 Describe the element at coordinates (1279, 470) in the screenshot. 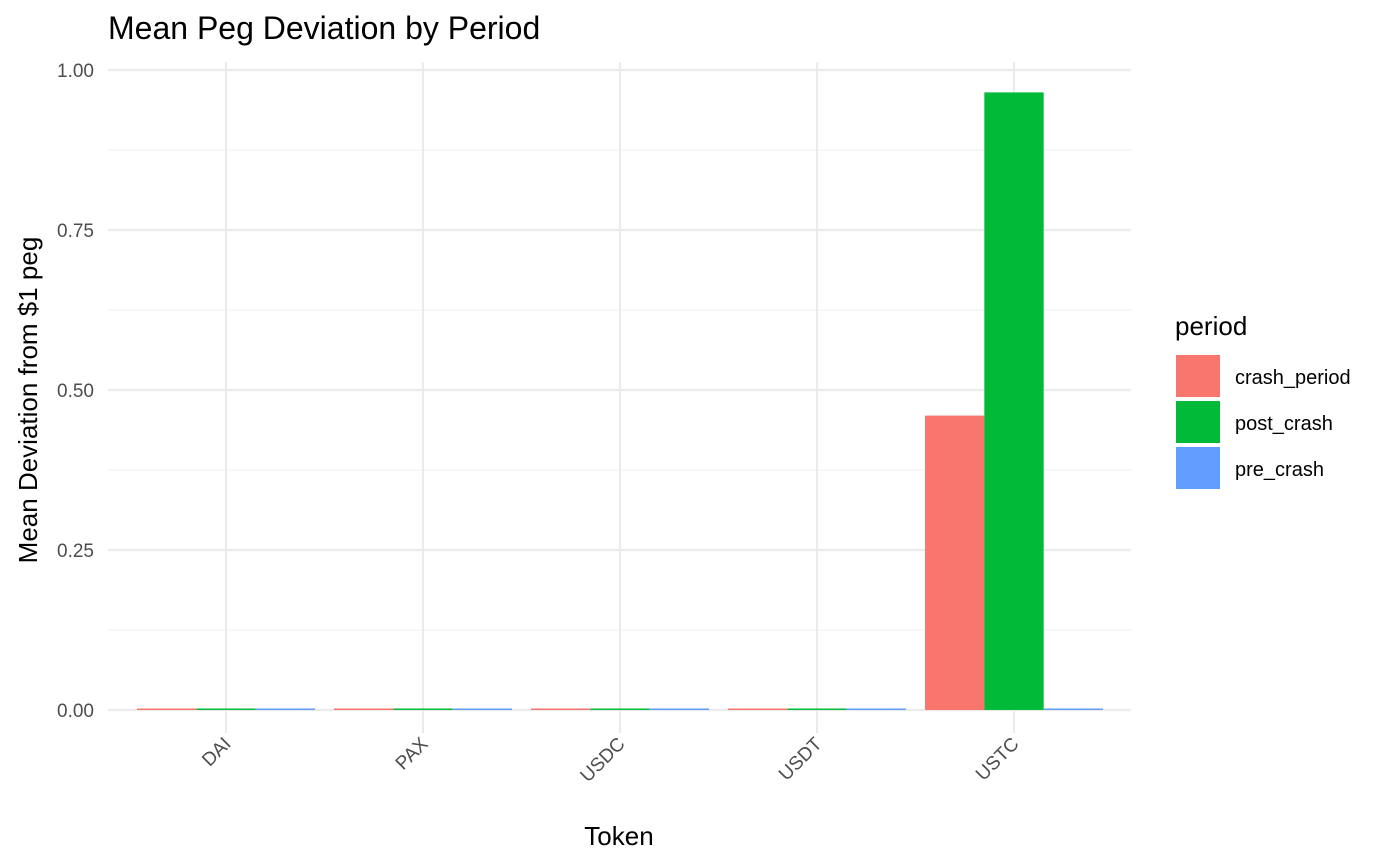

I see `legend-label-pre_crash: pre_crash` at that location.